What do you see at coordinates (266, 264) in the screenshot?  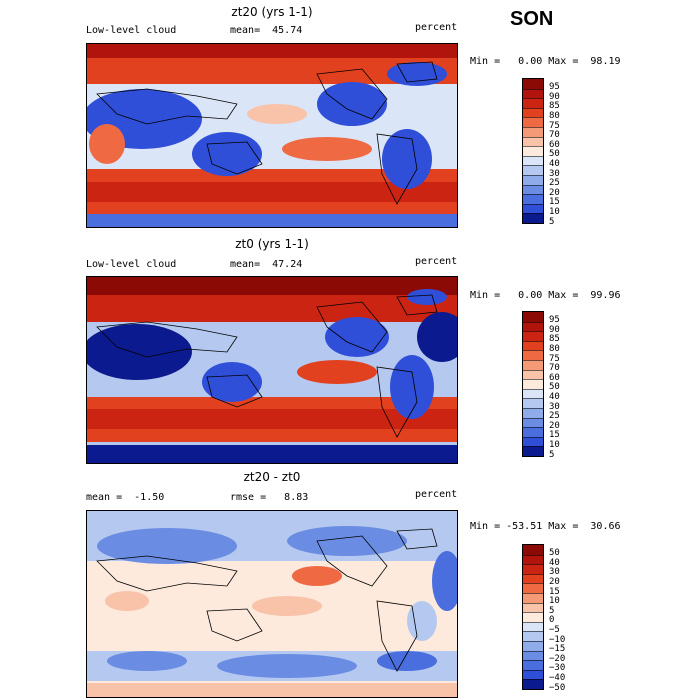 I see `panel-2-mean-label: mean= 47.24` at bounding box center [266, 264].